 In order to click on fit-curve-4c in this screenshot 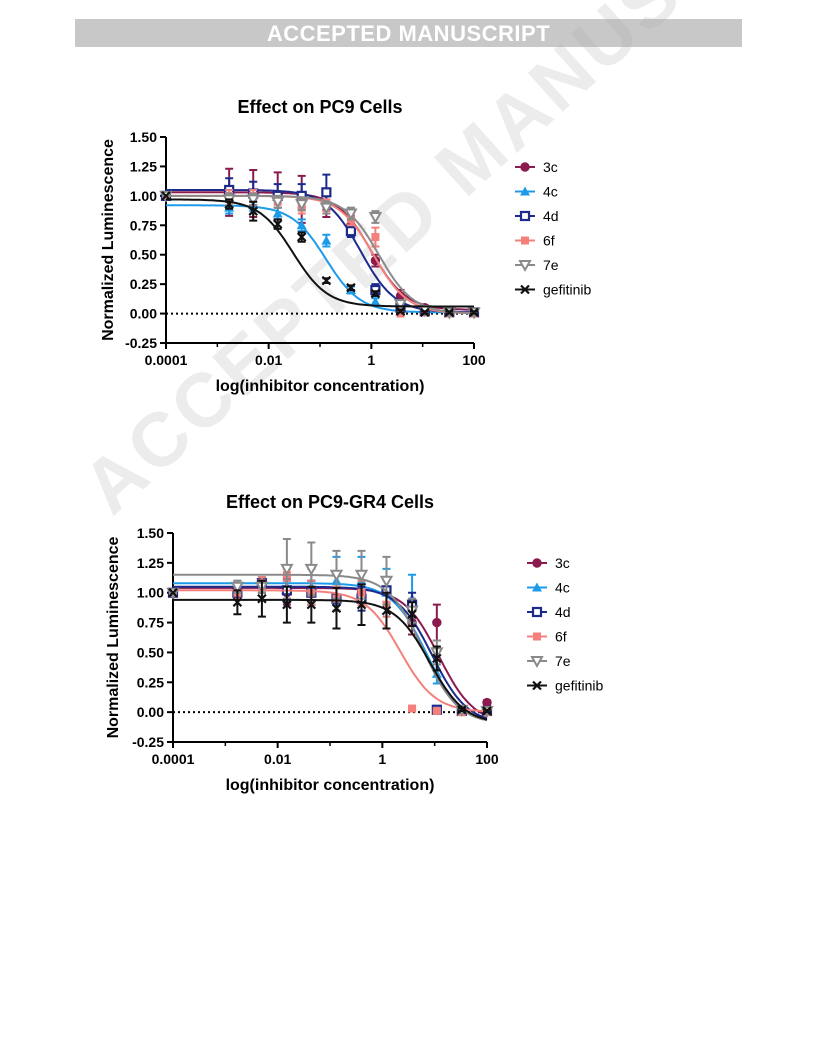, I will do `click(320, 259)`.